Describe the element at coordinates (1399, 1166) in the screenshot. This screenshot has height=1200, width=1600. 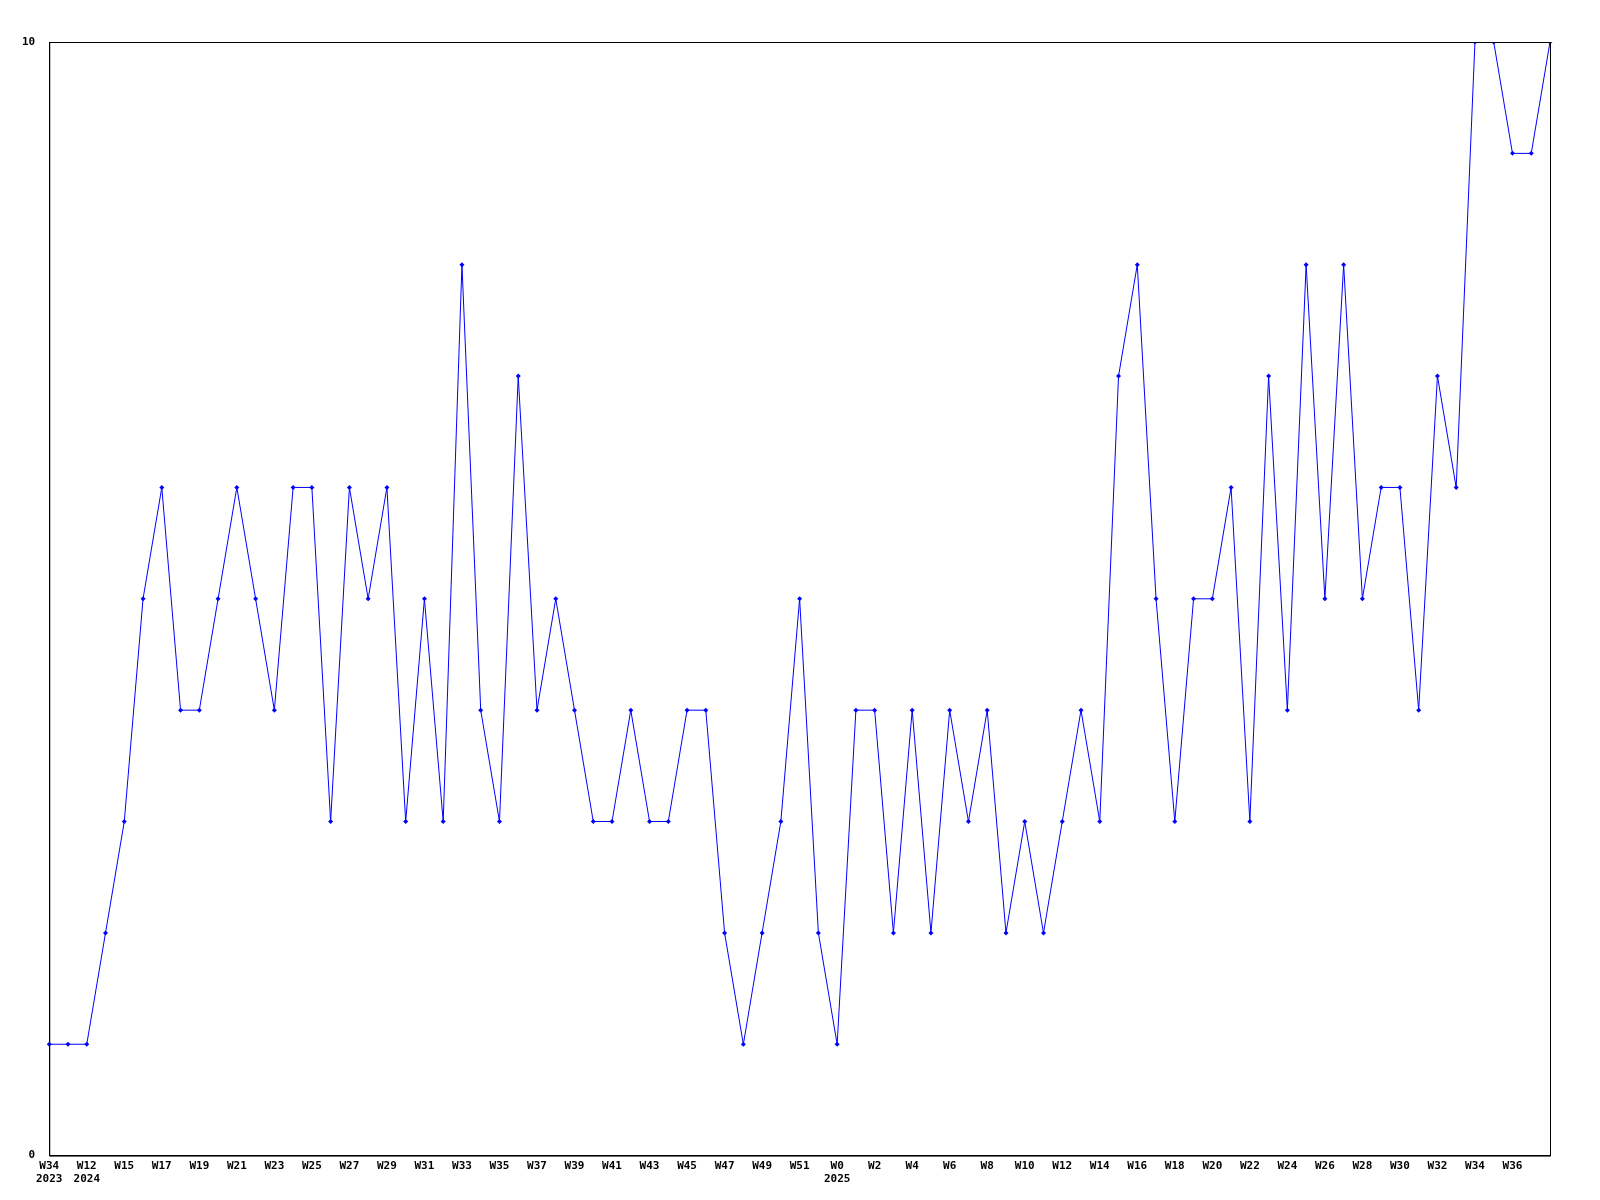
I see `x-tick-label: W30` at that location.